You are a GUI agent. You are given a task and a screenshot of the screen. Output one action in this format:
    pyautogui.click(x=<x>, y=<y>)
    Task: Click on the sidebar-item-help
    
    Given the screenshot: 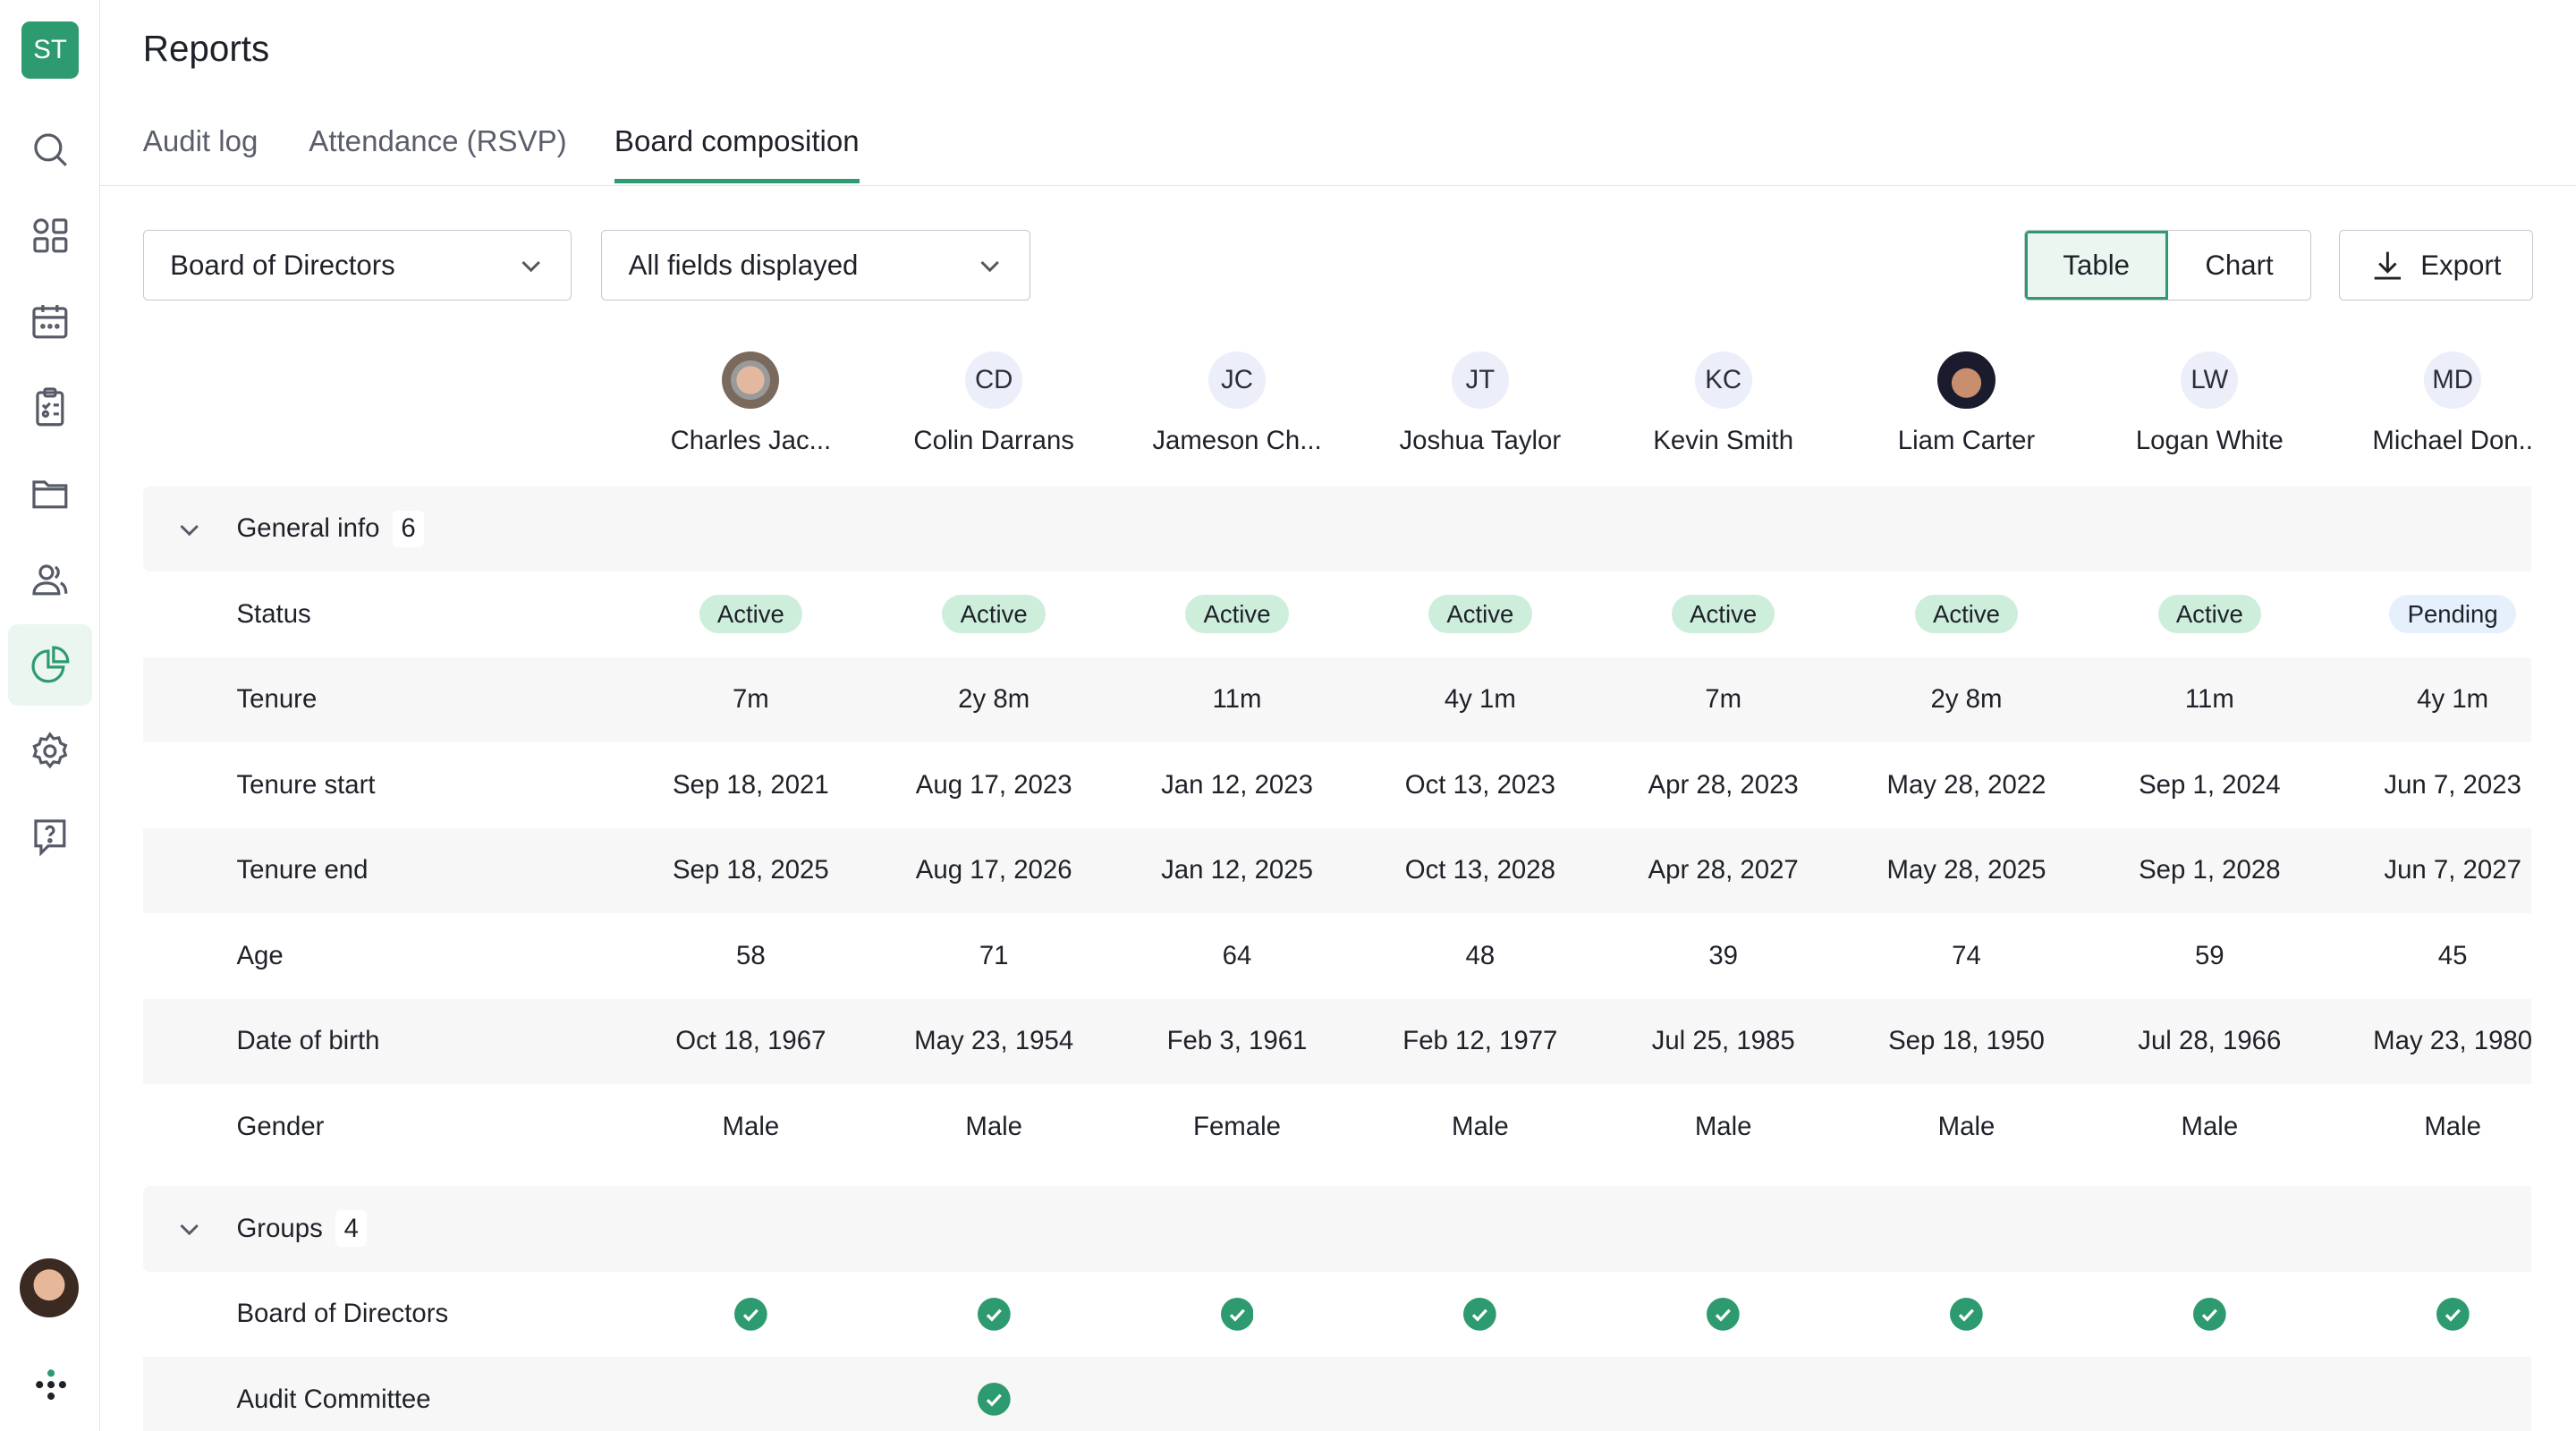 What is the action you would take?
    pyautogui.click(x=50, y=837)
    